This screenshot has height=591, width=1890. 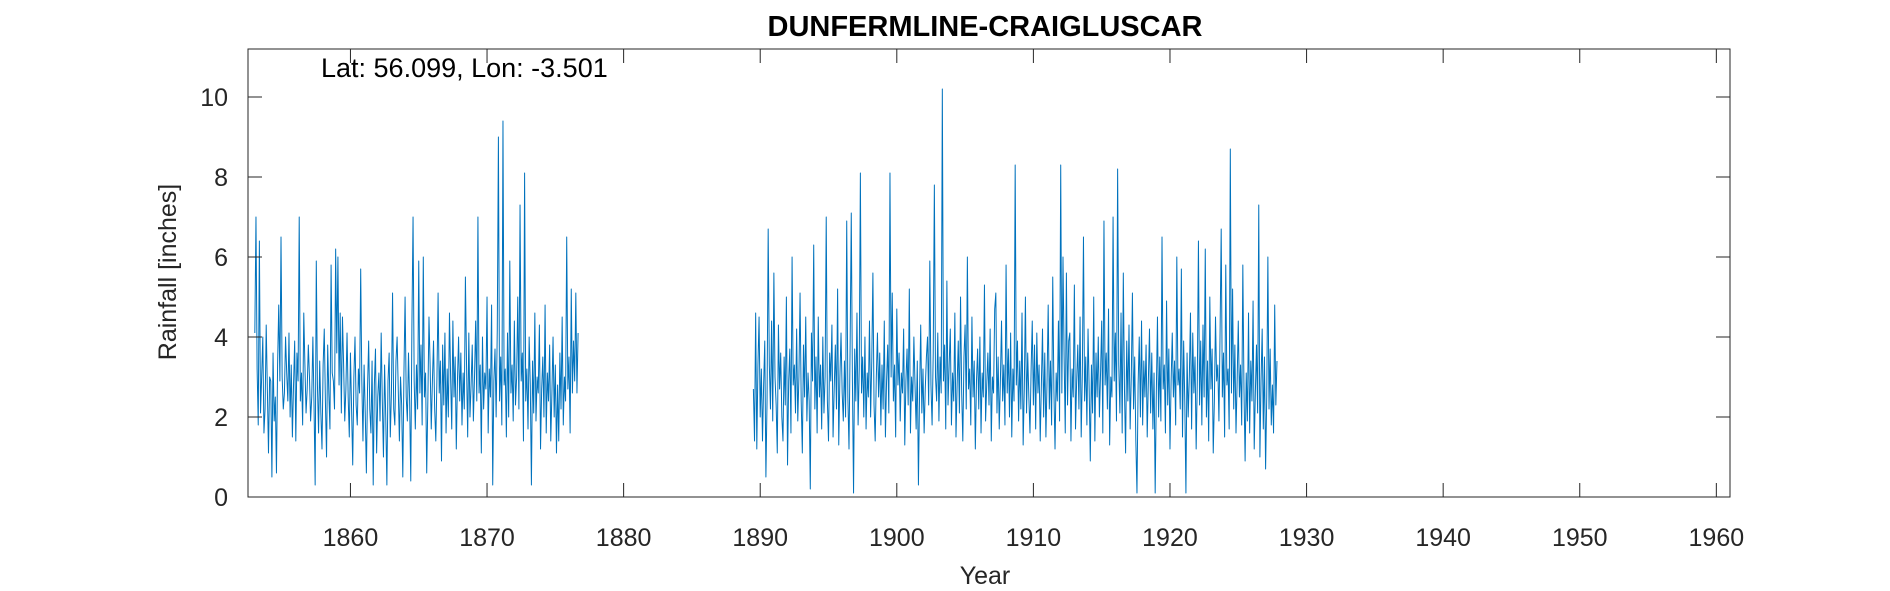 I want to click on y-tick-label: 2, so click(x=221, y=418).